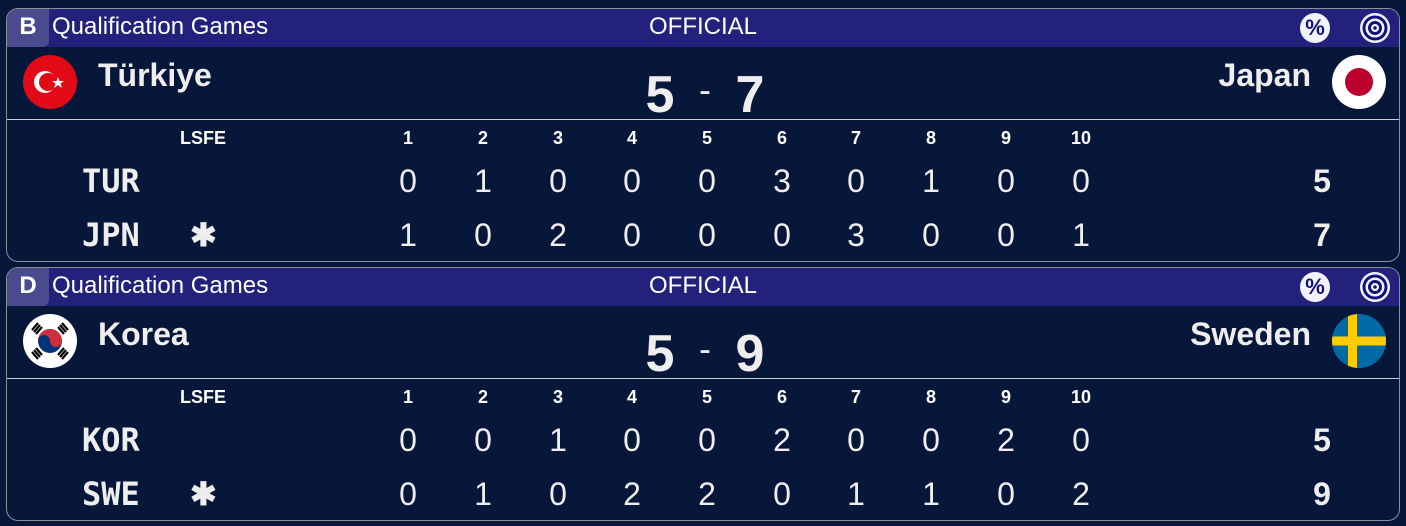  I want to click on sheet-badge: B, so click(28, 28).